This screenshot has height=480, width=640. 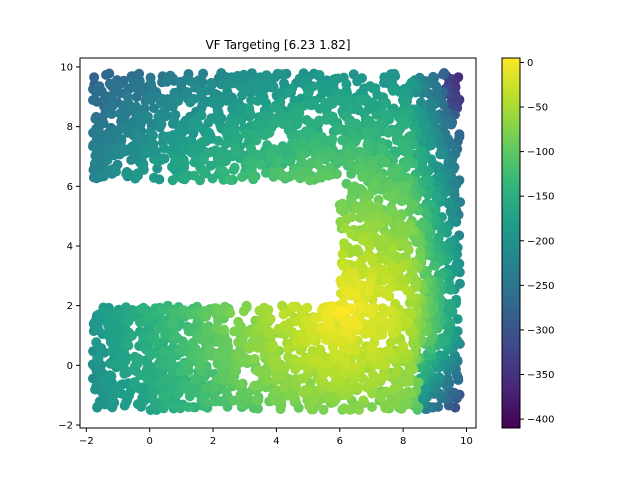 What do you see at coordinates (70, 366) in the screenshot?
I see `y-tick-label: 0` at bounding box center [70, 366].